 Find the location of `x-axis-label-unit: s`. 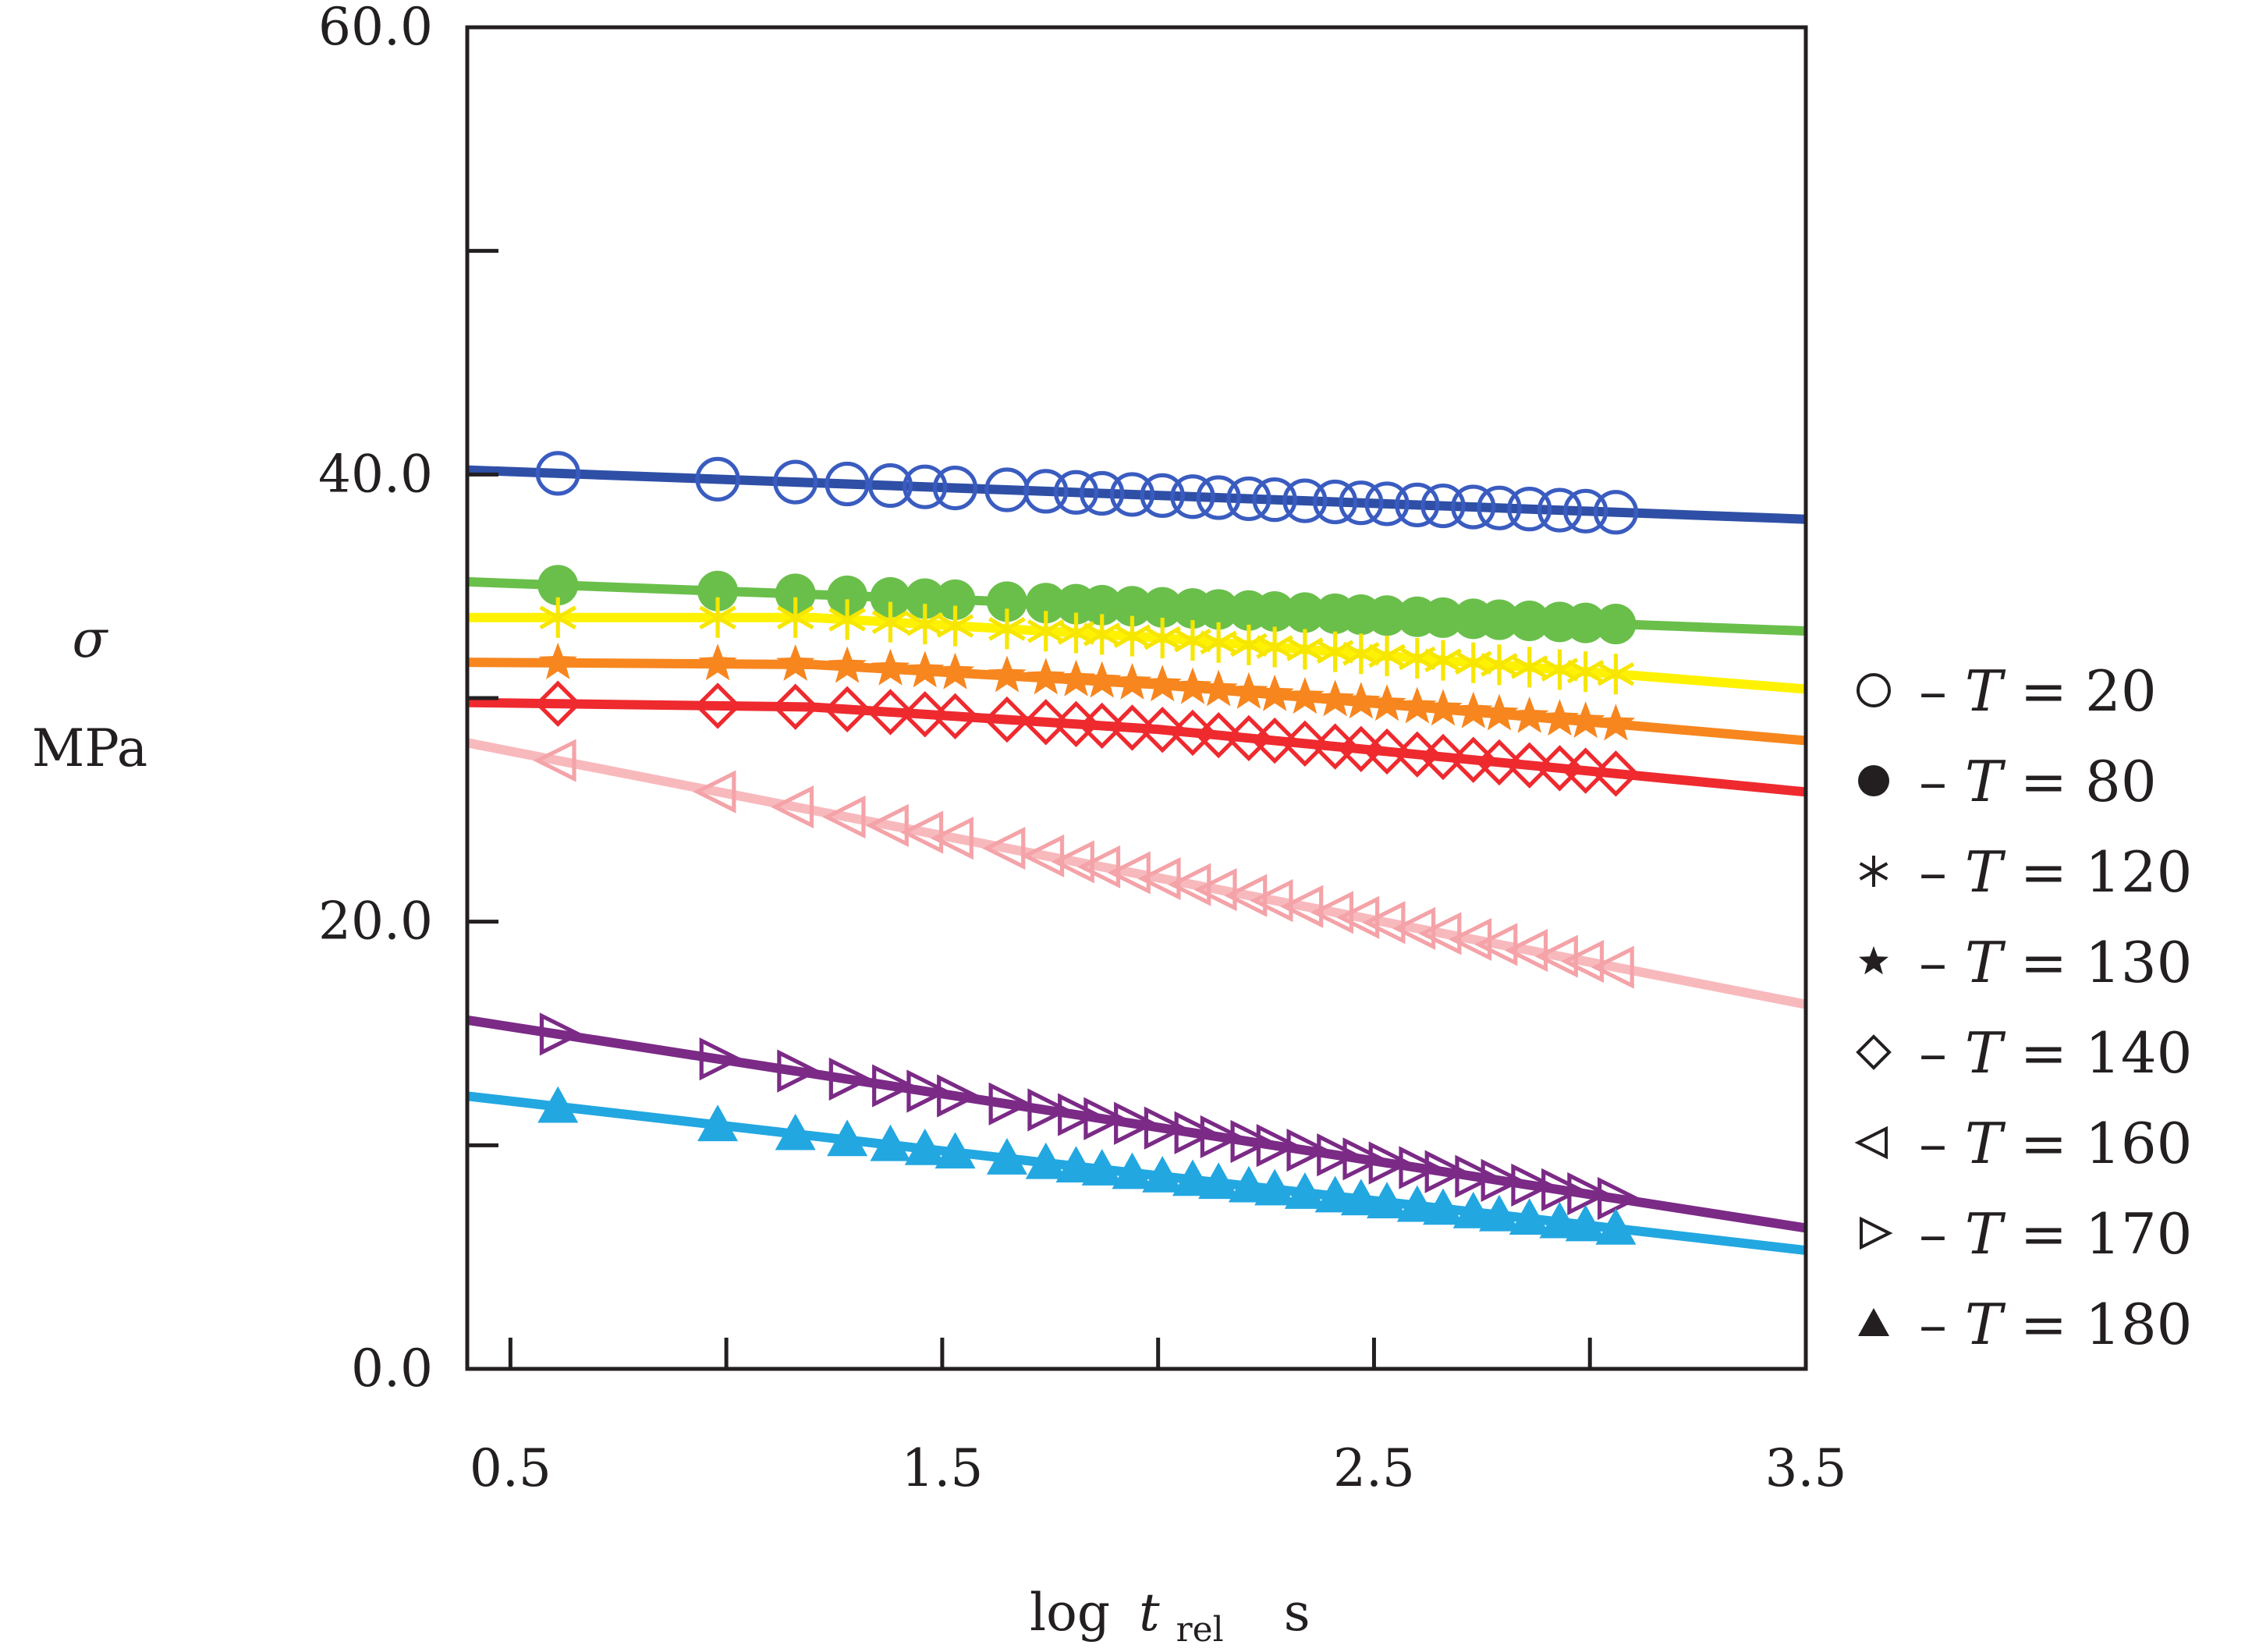

x-axis-label-unit: s is located at coordinates (1297, 1613).